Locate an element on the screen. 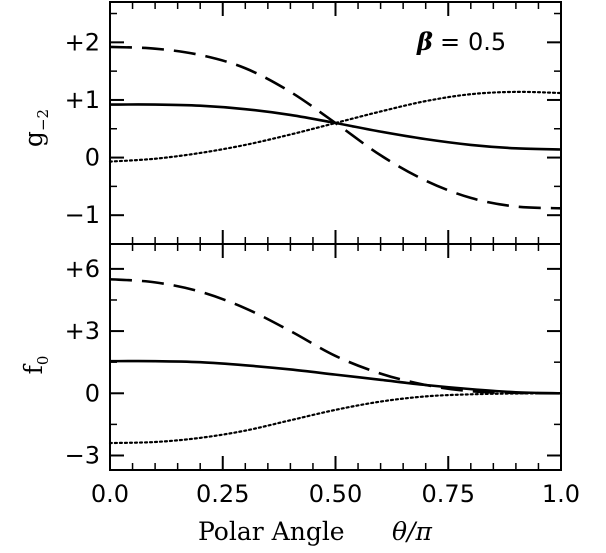 The height and width of the screenshot is (553, 606). bottom-ylabel-sub: 0 is located at coordinates (43, 361).